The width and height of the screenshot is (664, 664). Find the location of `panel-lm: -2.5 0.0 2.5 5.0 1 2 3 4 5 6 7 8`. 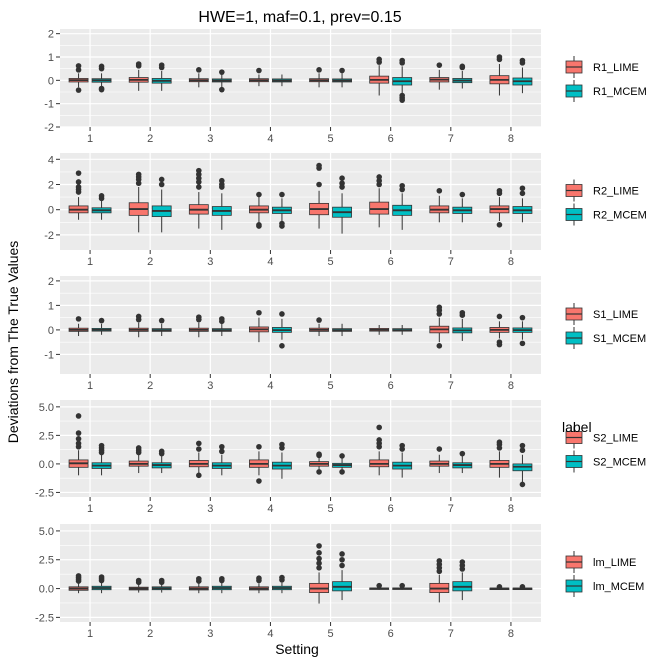

panel-lm: -2.5 0.0 2.5 5.0 1 2 3 4 5 6 7 8 is located at coordinates (288, 582).